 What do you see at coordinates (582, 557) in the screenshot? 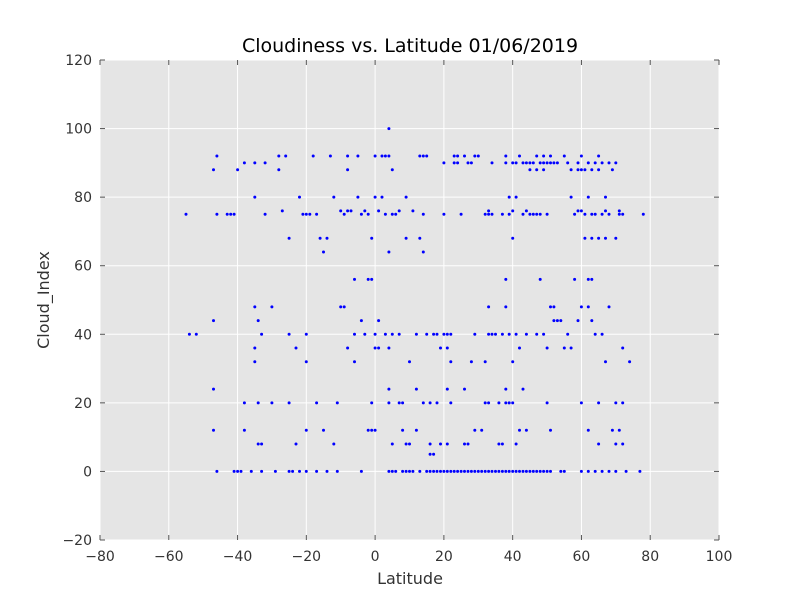
I see `x-tick-label: 60` at bounding box center [582, 557].